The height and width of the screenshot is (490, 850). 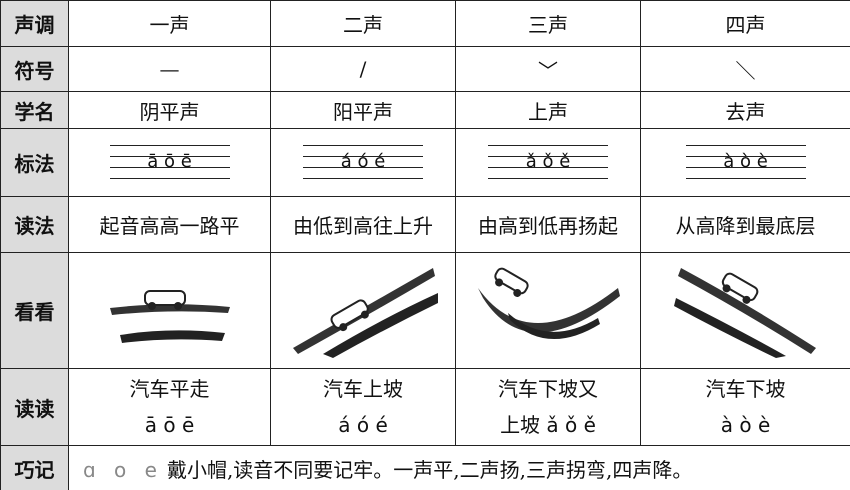 I want to click on cell-header: 四声, so click(x=745, y=23).